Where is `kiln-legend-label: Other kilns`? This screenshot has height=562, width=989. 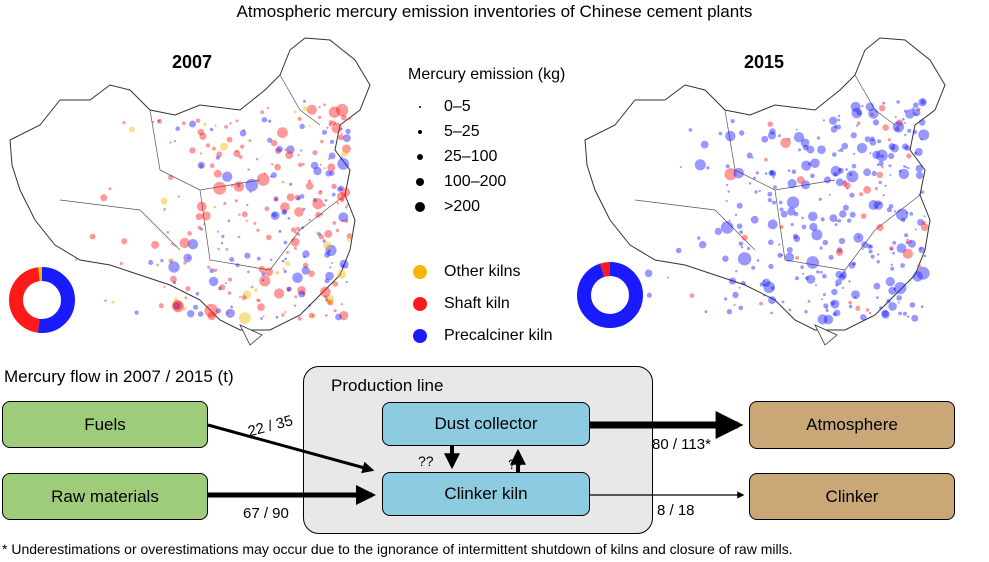
kiln-legend-label: Other kilns is located at coordinates (482, 271).